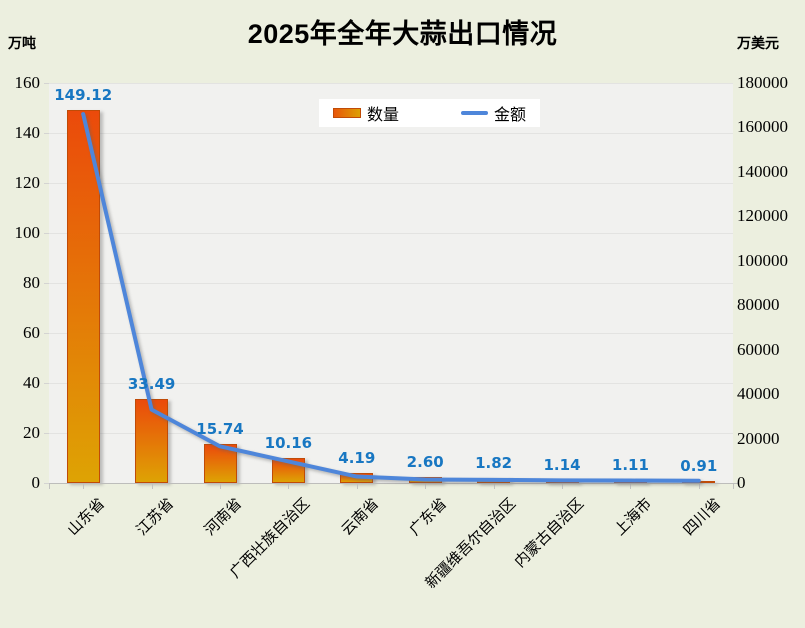 The width and height of the screenshot is (805, 628). I want to click on left-axis-tick-label: 160, so click(27, 82).